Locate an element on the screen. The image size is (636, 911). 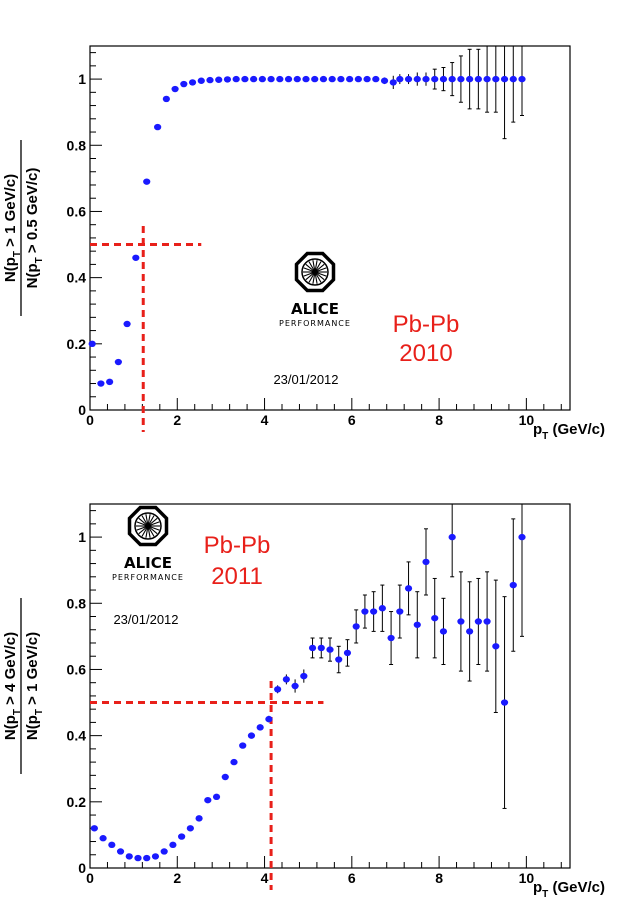
x-axis-label-subscript: T is located at coordinates (545, 894).